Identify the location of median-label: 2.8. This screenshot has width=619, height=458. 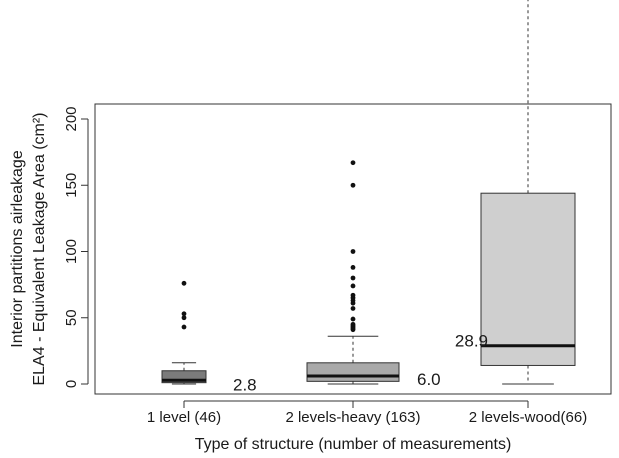
(245, 384).